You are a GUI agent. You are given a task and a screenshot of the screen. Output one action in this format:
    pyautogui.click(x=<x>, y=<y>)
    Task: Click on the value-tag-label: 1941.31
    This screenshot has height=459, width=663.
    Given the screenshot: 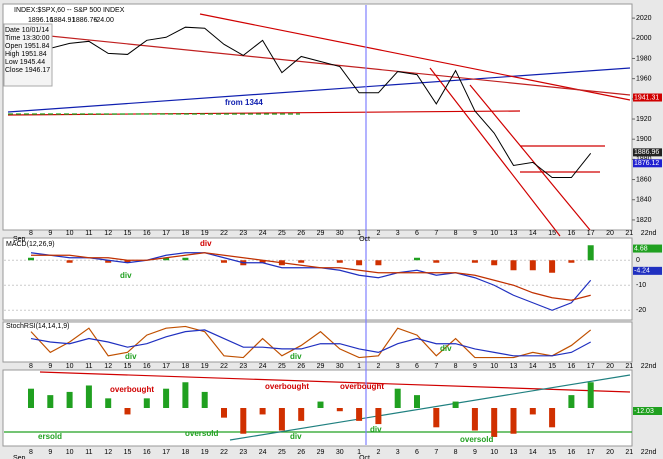 What is the action you would take?
    pyautogui.click(x=646, y=97)
    